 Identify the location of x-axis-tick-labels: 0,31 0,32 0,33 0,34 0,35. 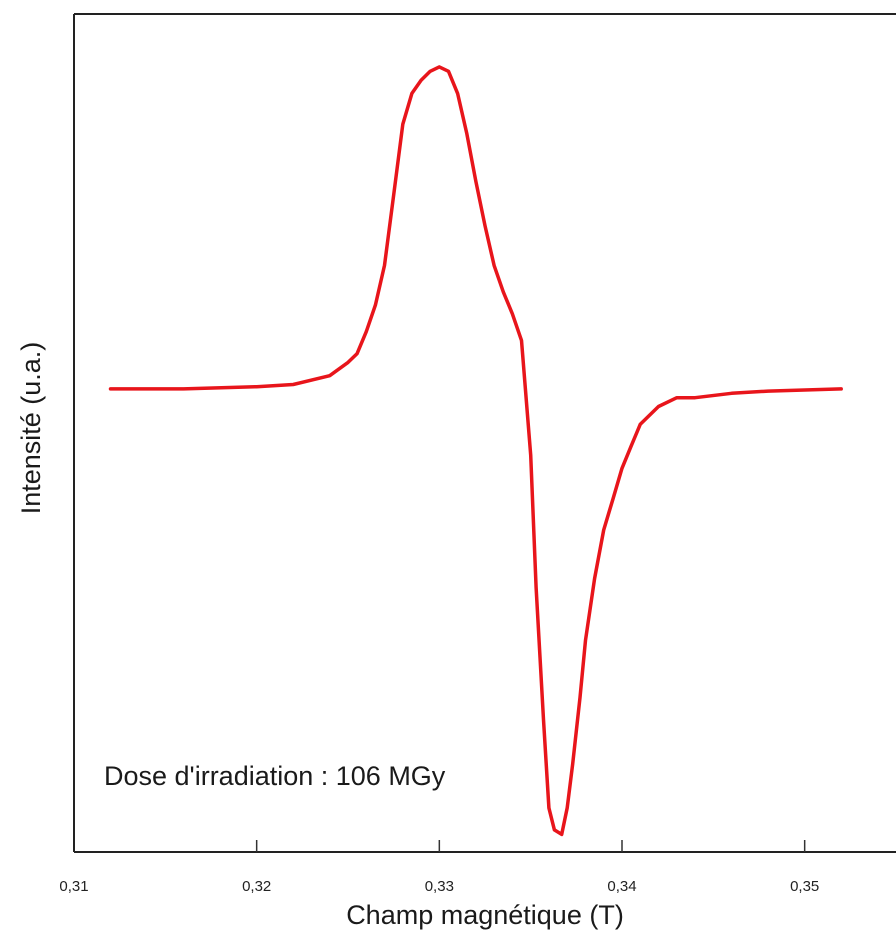
(439, 886).